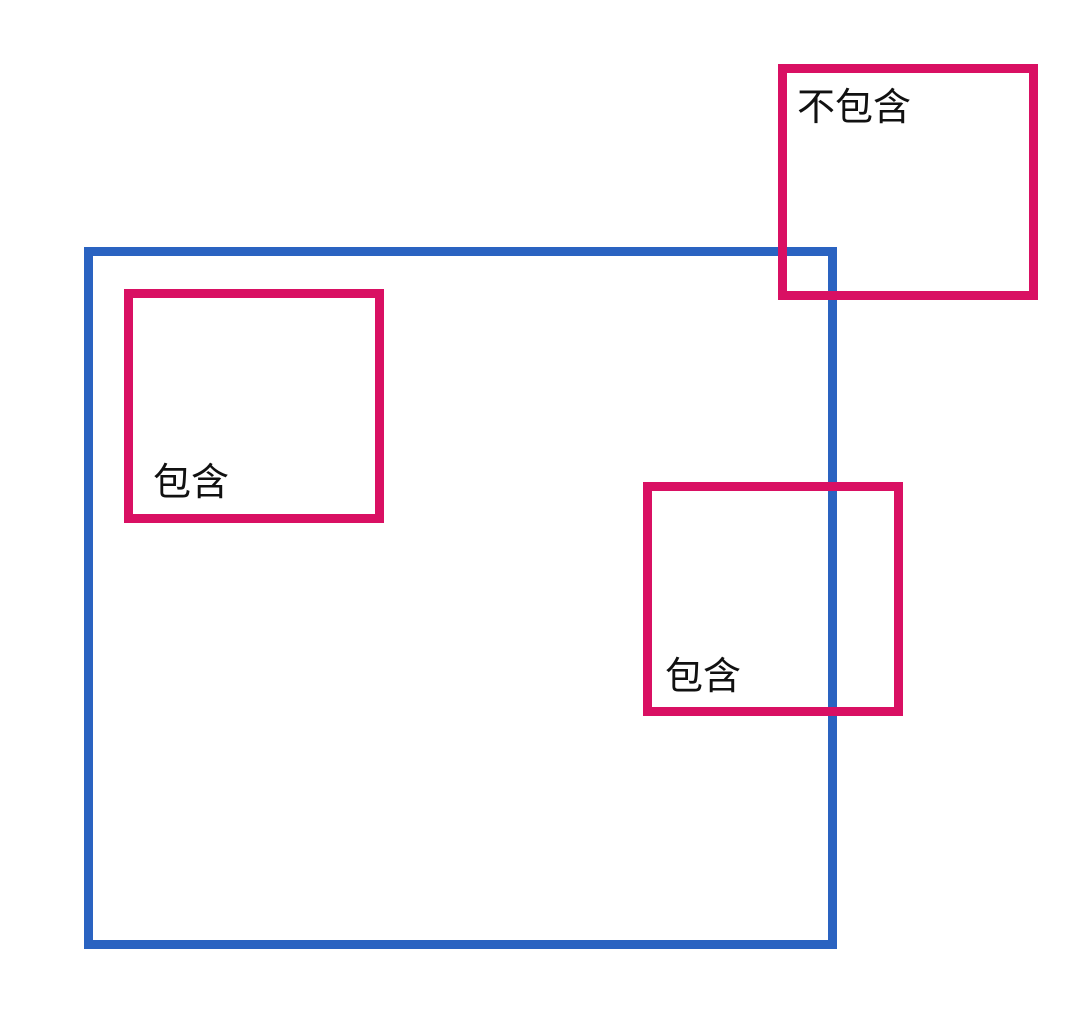 This screenshot has width=1080, height=1020. Describe the element at coordinates (908, 182) in the screenshot. I see `top-right-red-rectangle` at that location.